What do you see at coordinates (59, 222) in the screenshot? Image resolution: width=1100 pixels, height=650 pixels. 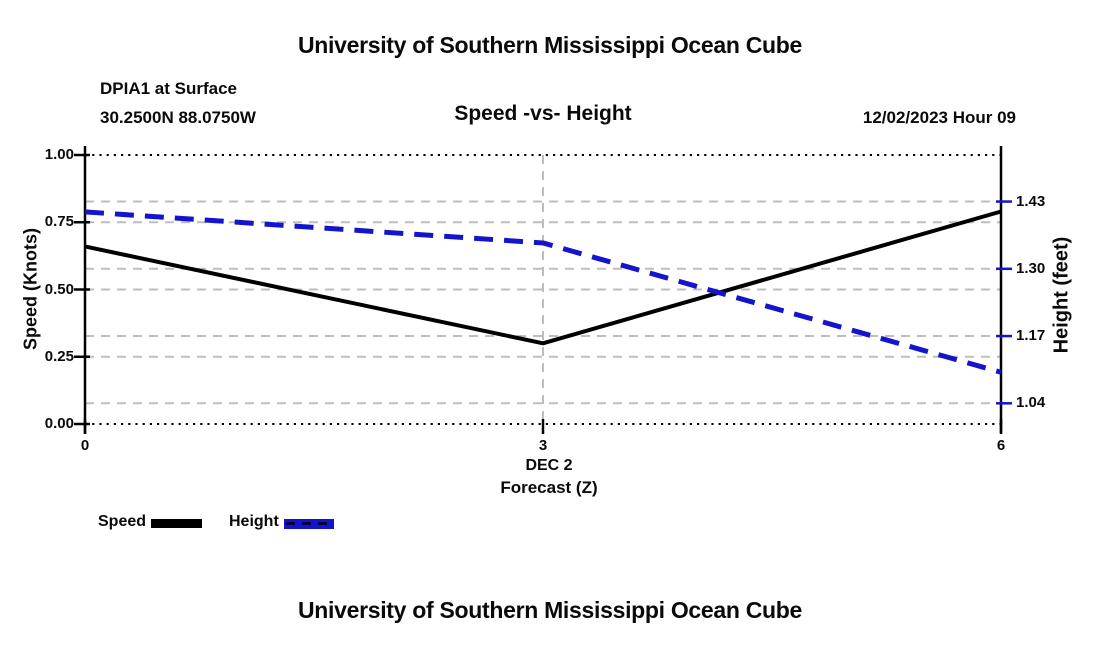 I see `left-axis-tick-label: 0.75` at bounding box center [59, 222].